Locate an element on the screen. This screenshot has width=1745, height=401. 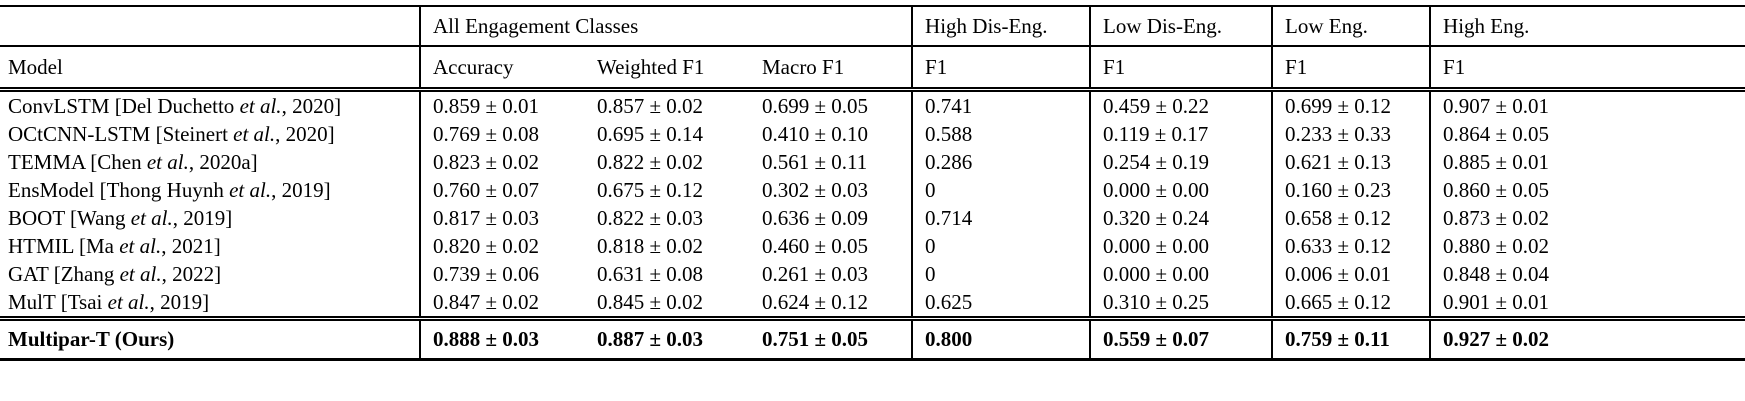
value-cell: 0.848 ± 0.04 is located at coordinates (1587, 274).